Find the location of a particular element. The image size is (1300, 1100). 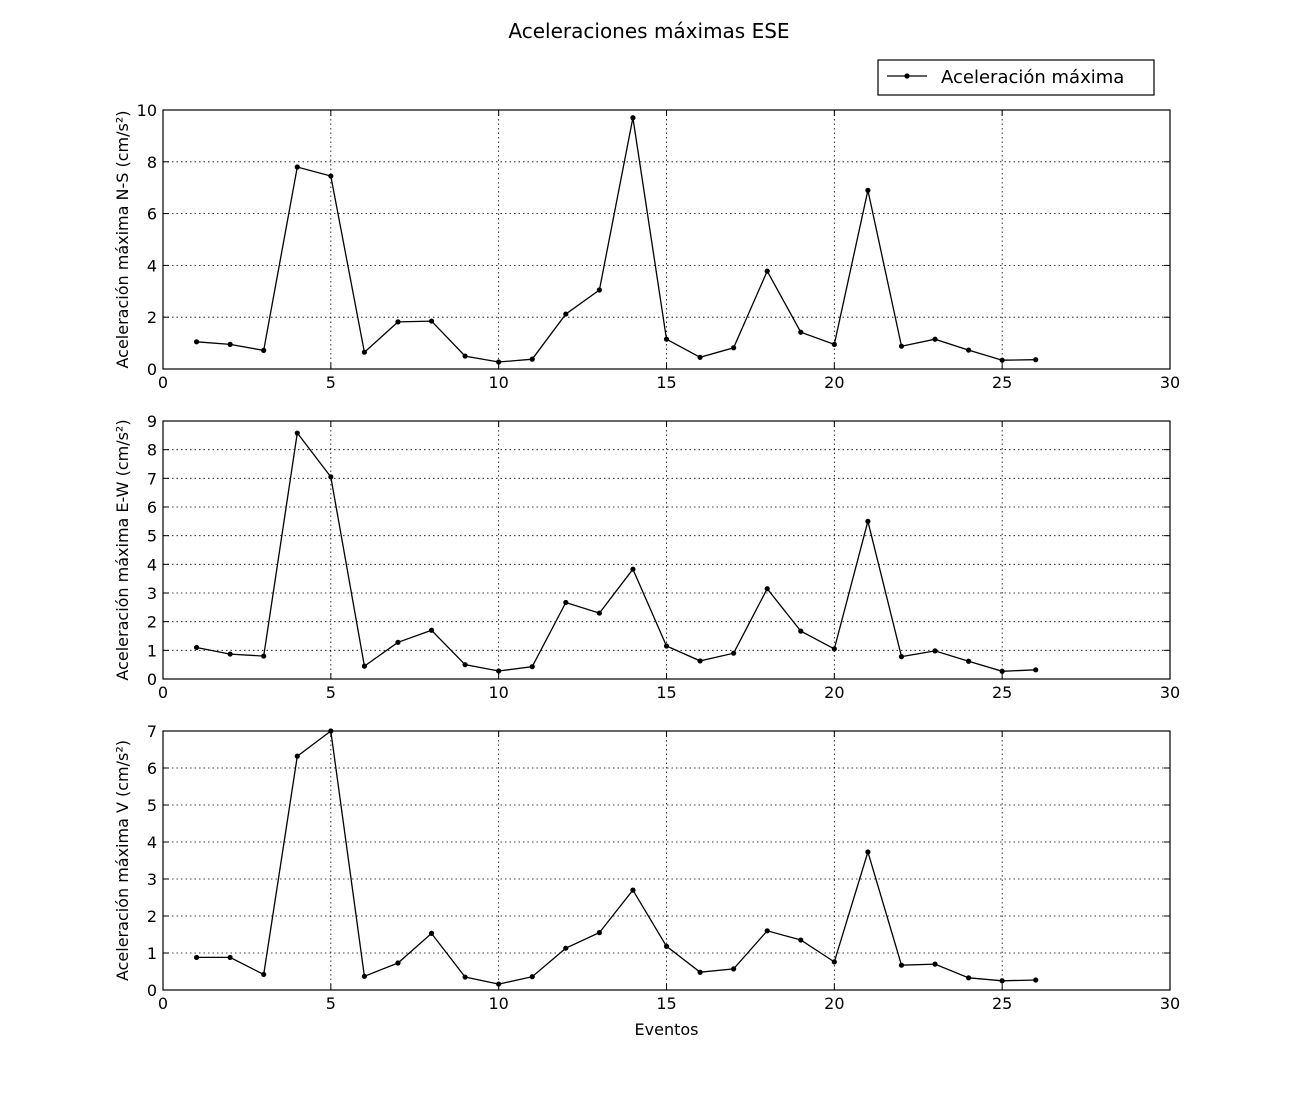

y-tick-label: 7 is located at coordinates (152, 478).